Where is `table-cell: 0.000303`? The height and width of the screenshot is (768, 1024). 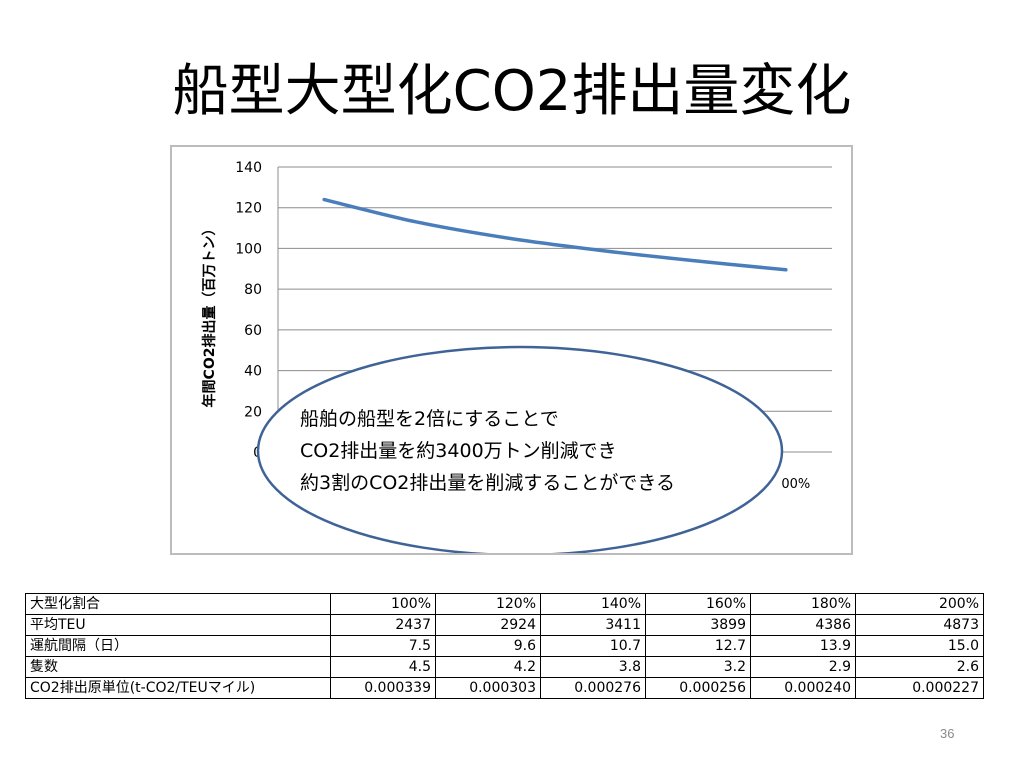 table-cell: 0.000303 is located at coordinates (488, 688).